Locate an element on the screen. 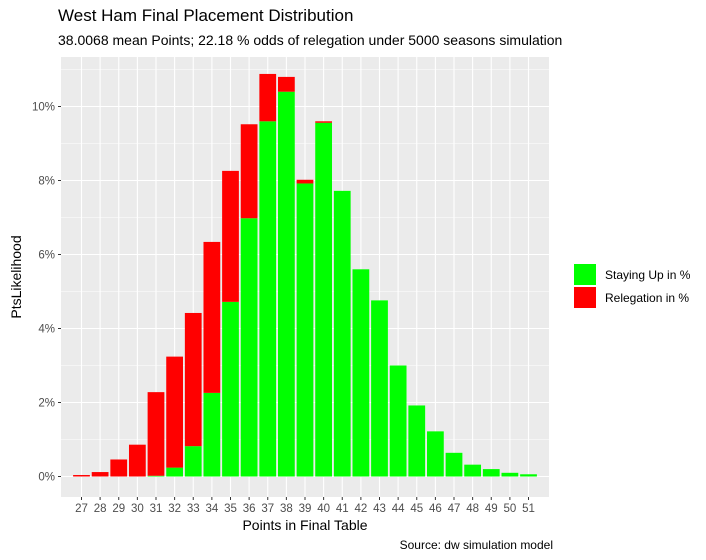  x-tick-label: 45 is located at coordinates (416, 509).